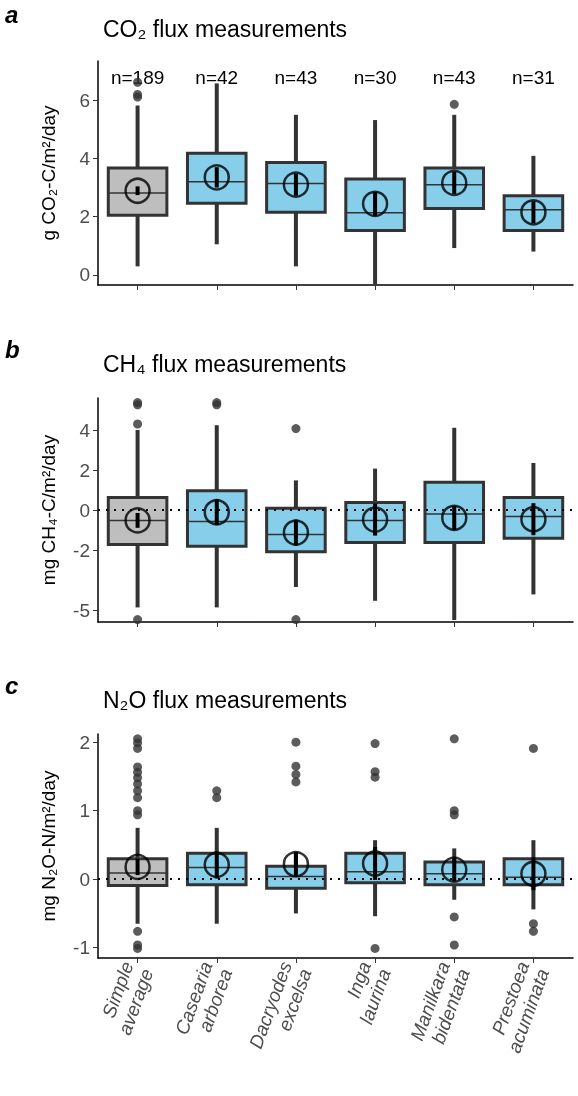  What do you see at coordinates (137, 77) in the screenshot?
I see `annotation: n=189` at bounding box center [137, 77].